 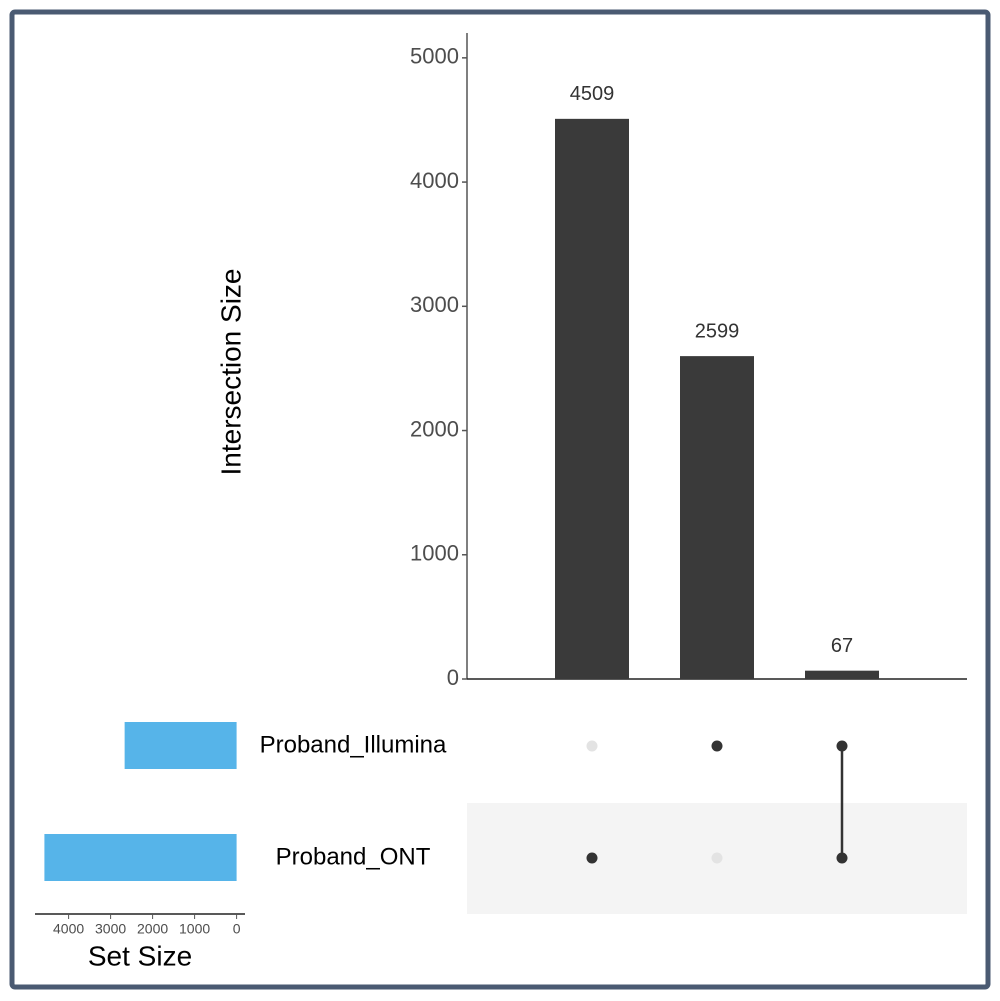 What do you see at coordinates (230, 372) in the screenshot?
I see `y-axis-label: Intersection Size` at bounding box center [230, 372].